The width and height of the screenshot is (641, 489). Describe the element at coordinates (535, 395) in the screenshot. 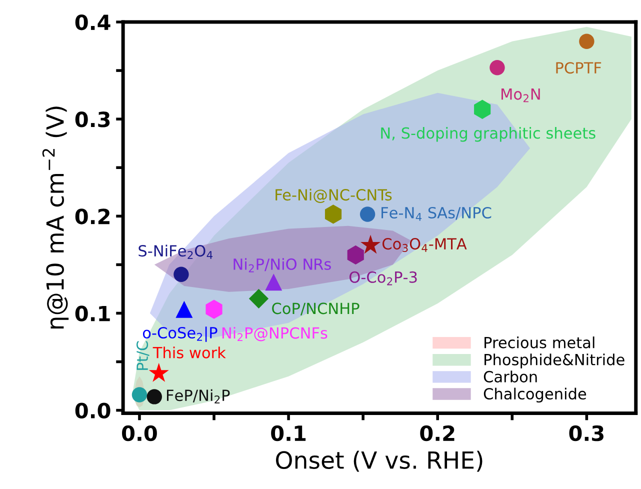

I see `legend-label: Chalcogenide` at that location.